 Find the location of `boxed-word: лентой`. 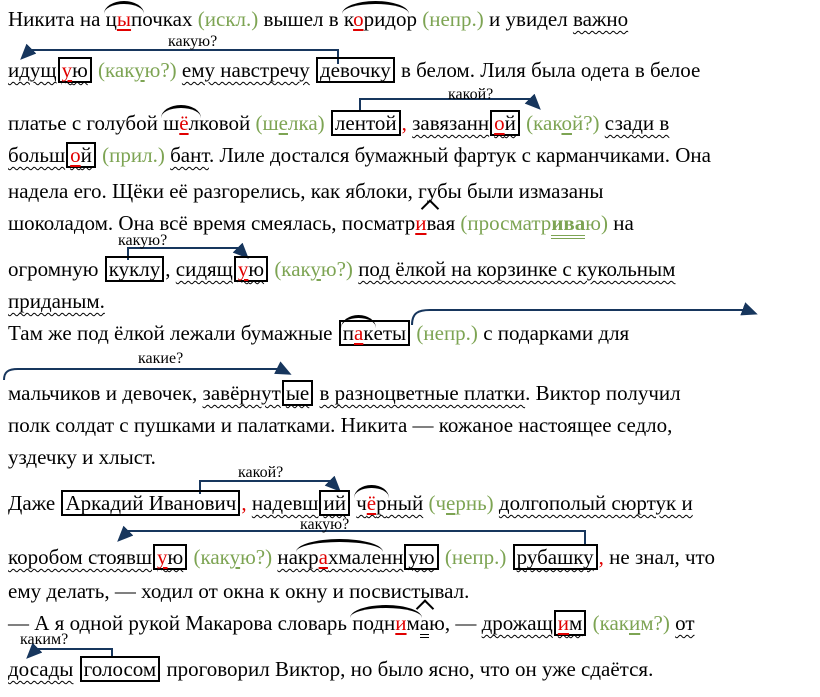

boxed-word: лентой is located at coordinates (365, 123).